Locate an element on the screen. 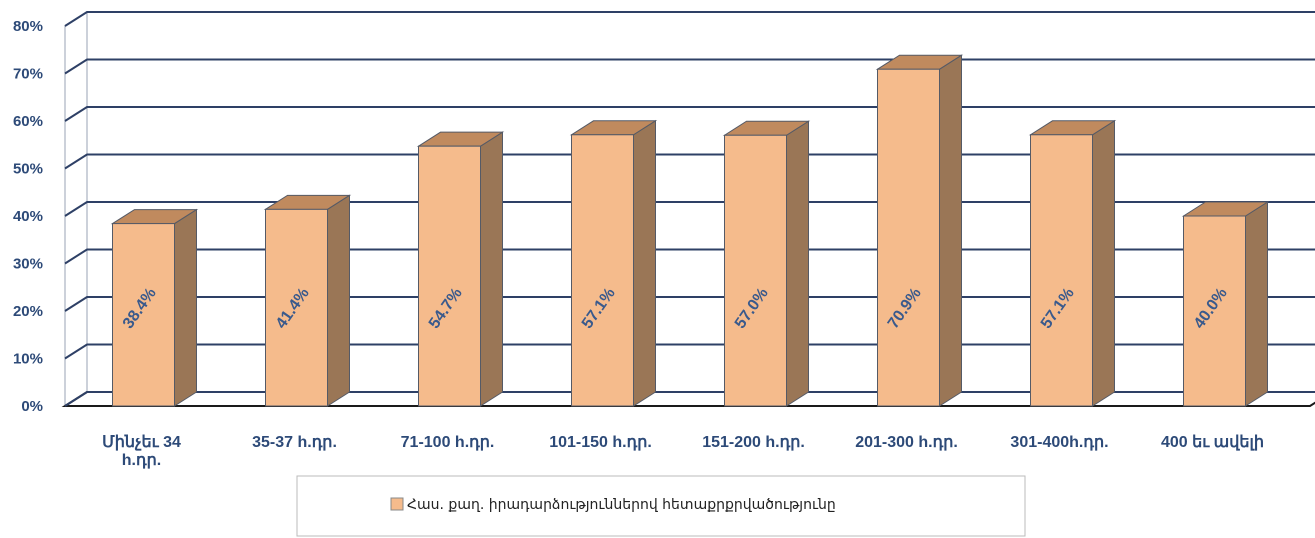  x-tick-label: 201-300 h.դր. is located at coordinates (906, 442).